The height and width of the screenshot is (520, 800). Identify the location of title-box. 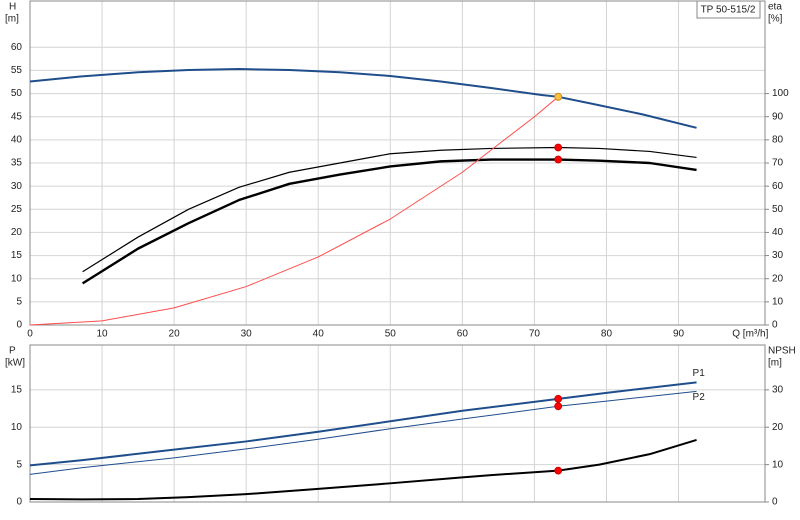
(728, 9).